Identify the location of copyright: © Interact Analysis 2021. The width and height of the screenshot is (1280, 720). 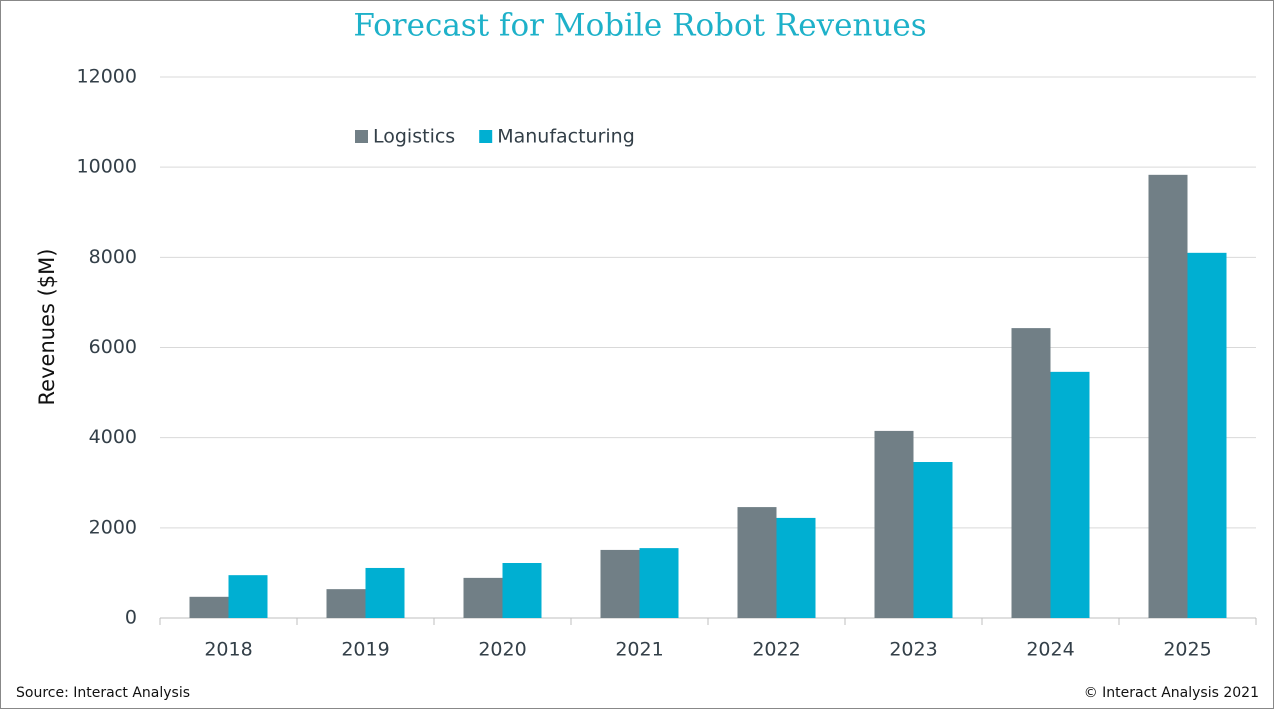
(1171, 693).